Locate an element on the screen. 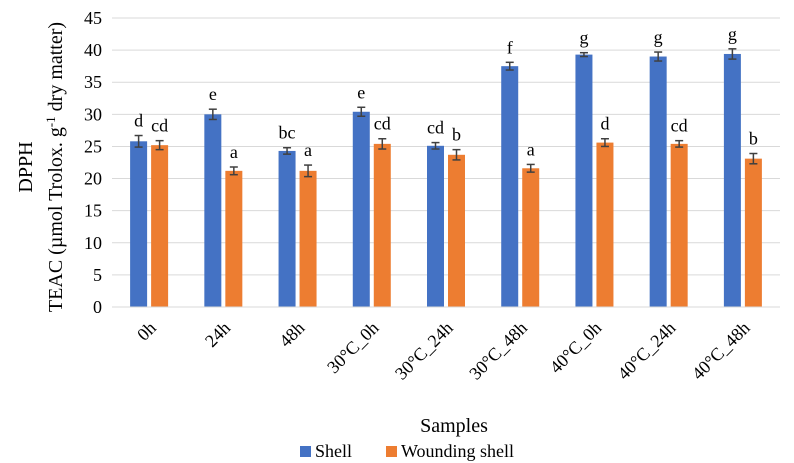  x-tick-label: 30°C_0h is located at coordinates (353, 348).